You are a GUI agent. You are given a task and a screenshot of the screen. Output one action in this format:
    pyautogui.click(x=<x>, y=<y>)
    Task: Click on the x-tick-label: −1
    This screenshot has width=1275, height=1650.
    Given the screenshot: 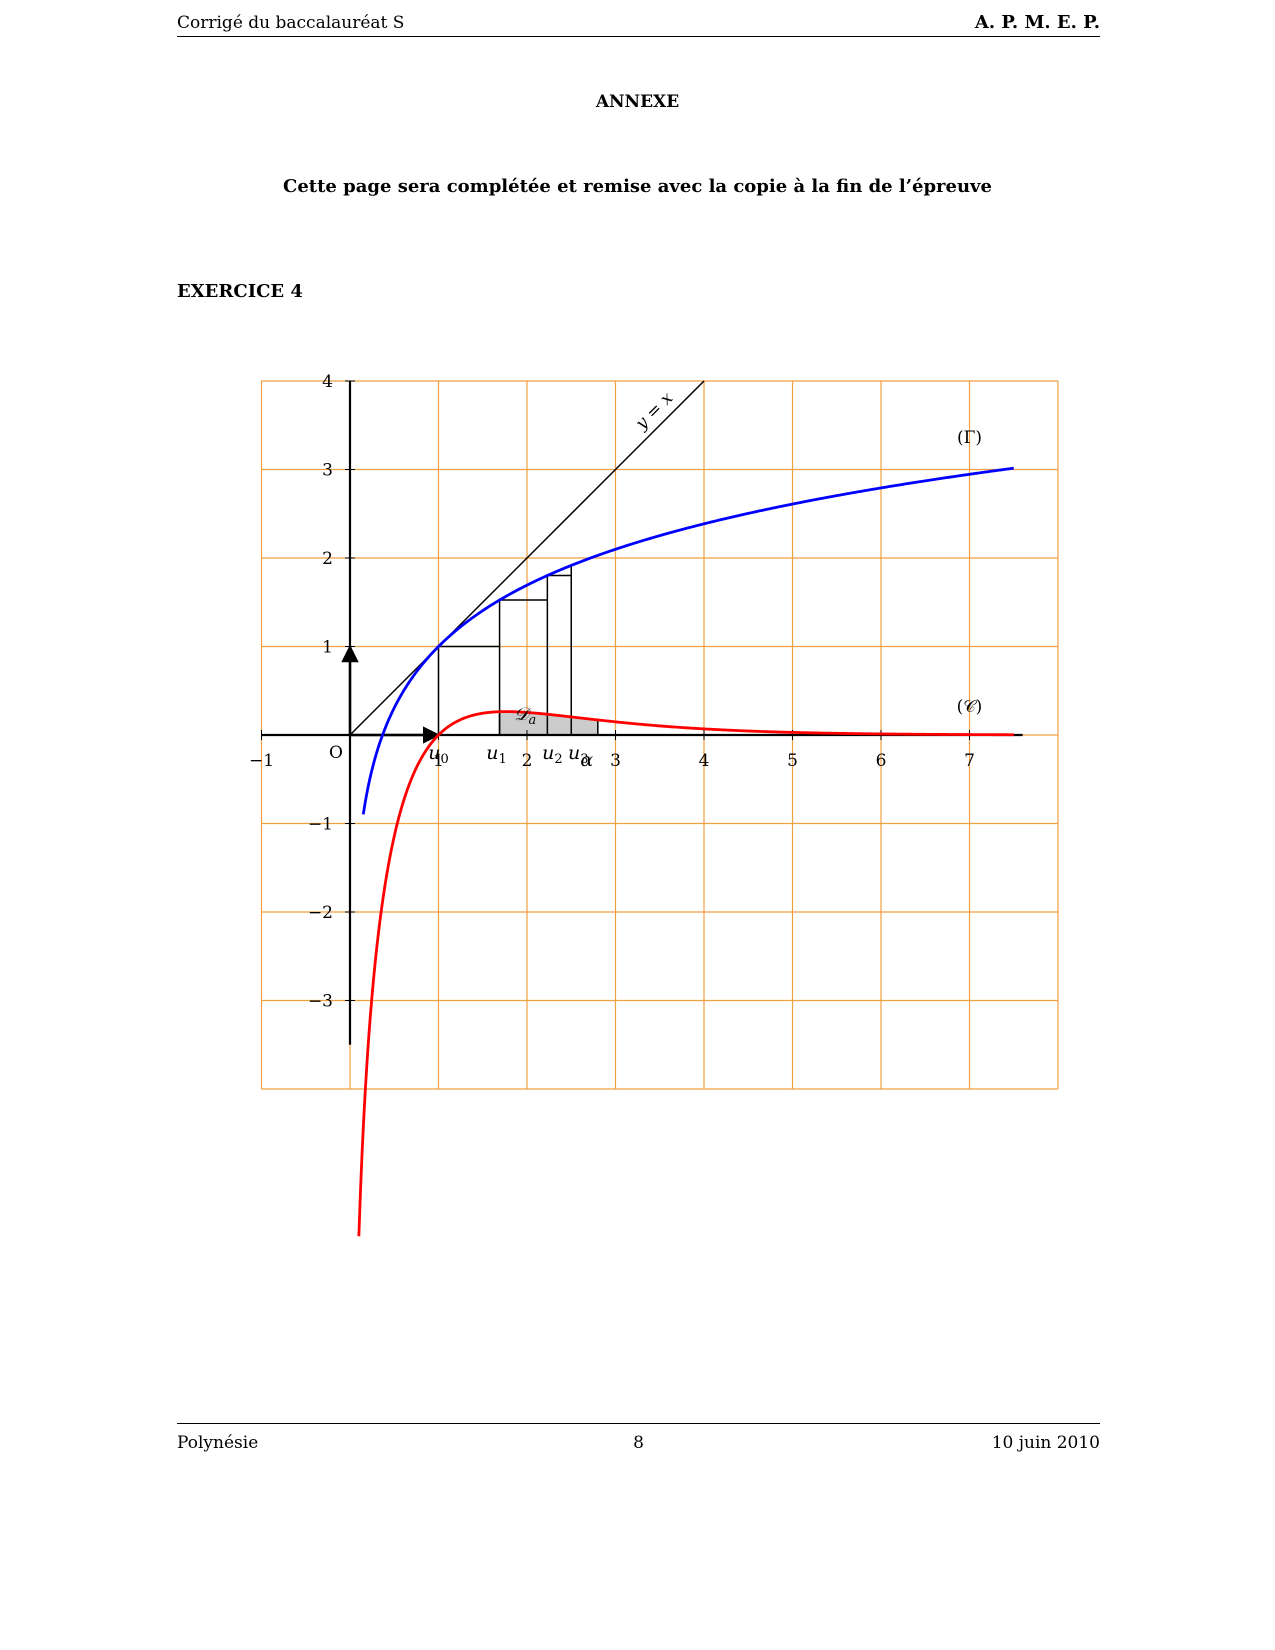 What is the action you would take?
    pyautogui.click(x=261, y=761)
    